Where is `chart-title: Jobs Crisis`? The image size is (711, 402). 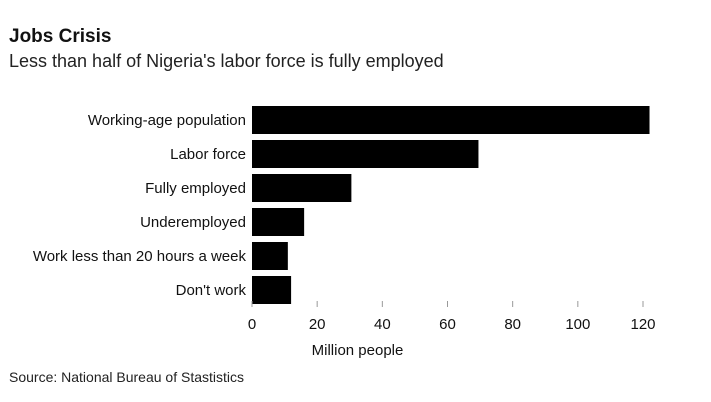
chart-title: Jobs Crisis is located at coordinates (60, 36).